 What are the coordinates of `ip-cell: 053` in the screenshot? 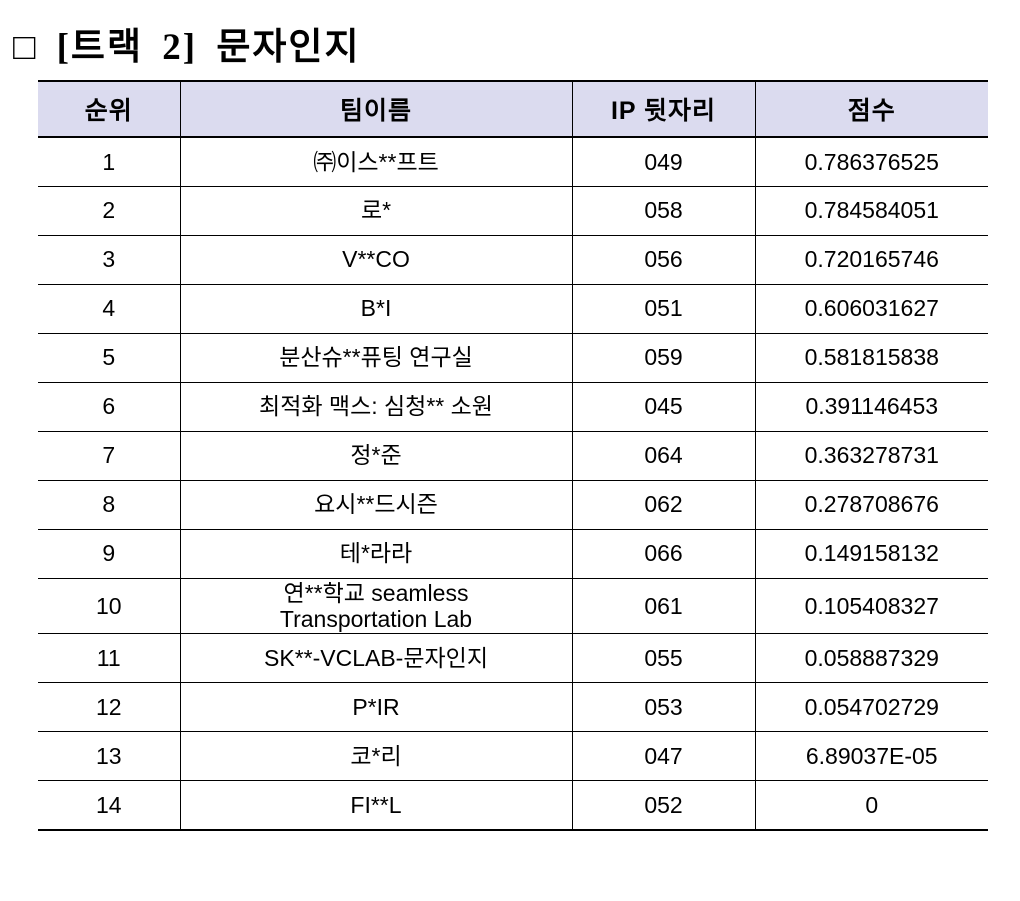 It's located at (663, 707).